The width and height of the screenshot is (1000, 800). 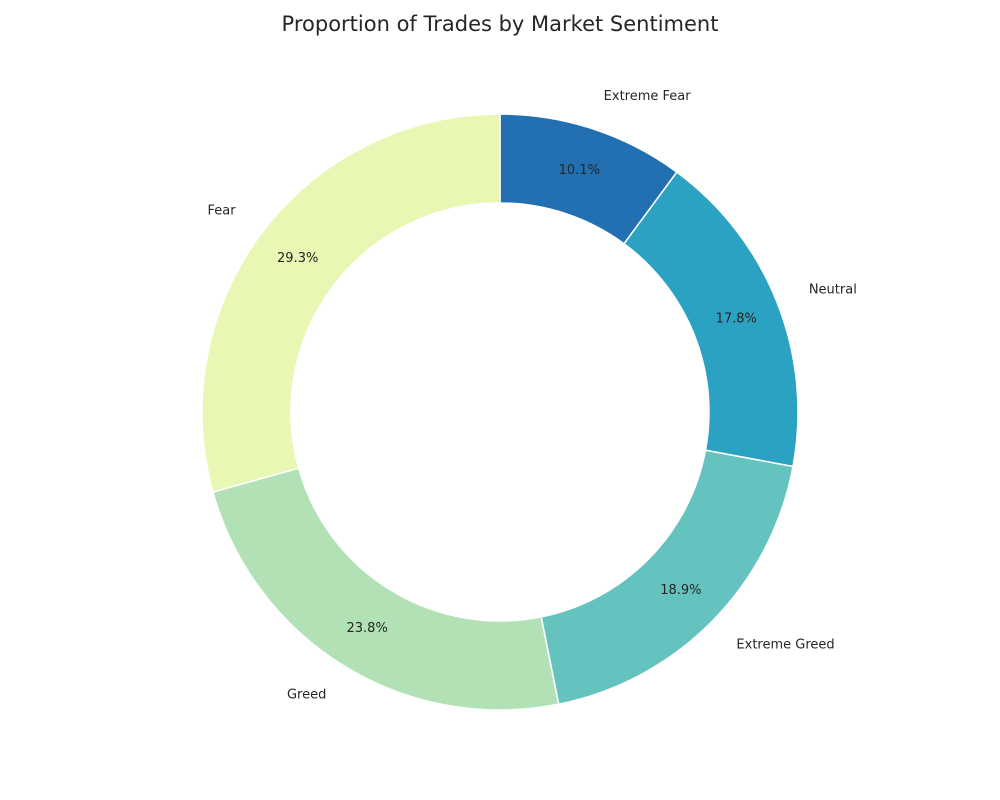 I want to click on pct-label-greed: 23.8%, so click(x=367, y=628).